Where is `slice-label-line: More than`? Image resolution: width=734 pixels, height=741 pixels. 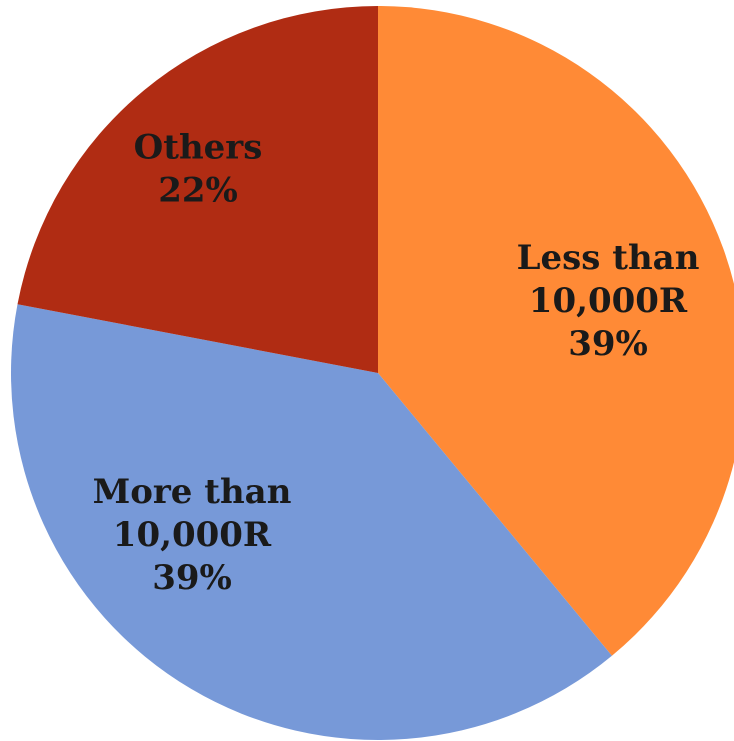
slice-label-line: More than is located at coordinates (192, 492).